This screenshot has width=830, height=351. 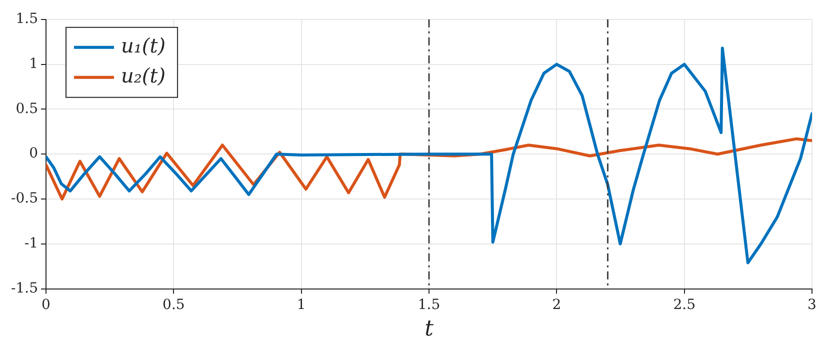 I want to click on x-tick-label: 2, so click(x=557, y=304).